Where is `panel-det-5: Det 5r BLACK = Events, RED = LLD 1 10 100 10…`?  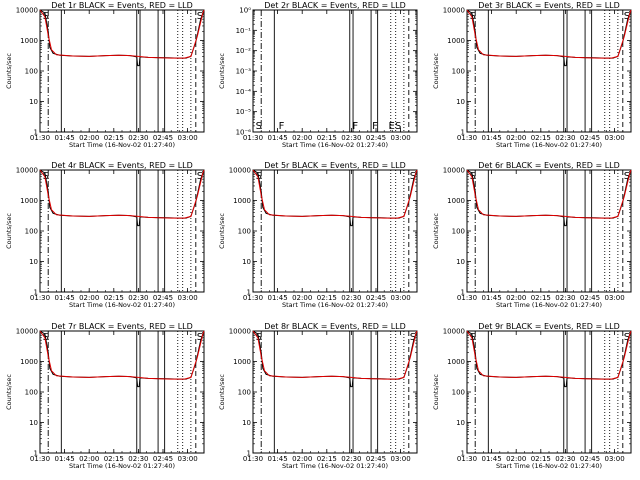
panel-det-5: Det 5r BLACK = Events, RED = LLD 1 10 100 10… is located at coordinates (318, 235).